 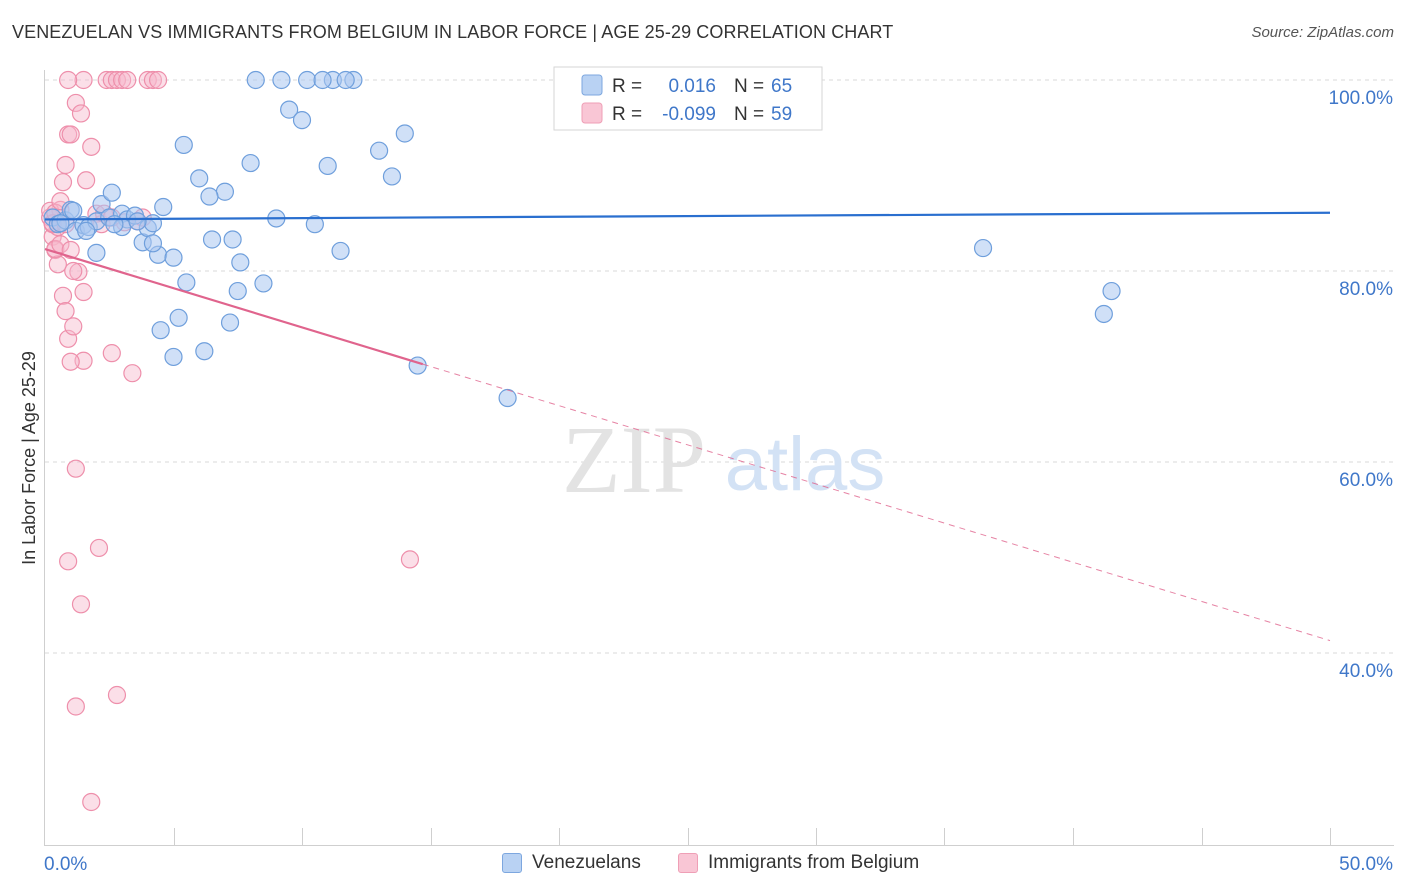 What do you see at coordinates (234, 306) in the screenshot?
I see `trend-line-pink` at bounding box center [234, 306].